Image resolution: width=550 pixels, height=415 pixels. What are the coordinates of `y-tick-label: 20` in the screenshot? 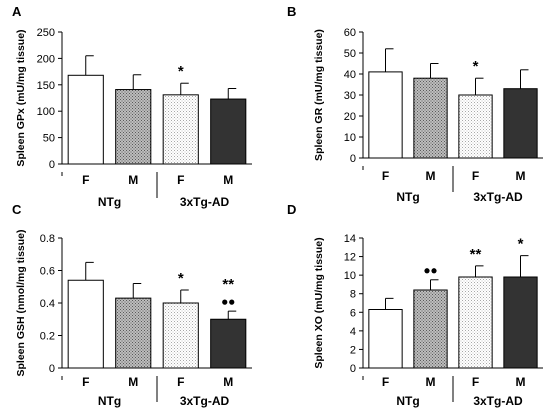 It's located at (350, 117).